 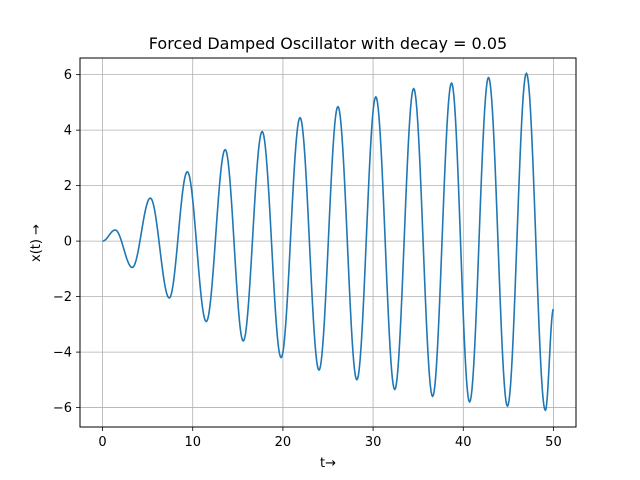 I want to click on y-tick-label: −6, so click(x=62, y=408).